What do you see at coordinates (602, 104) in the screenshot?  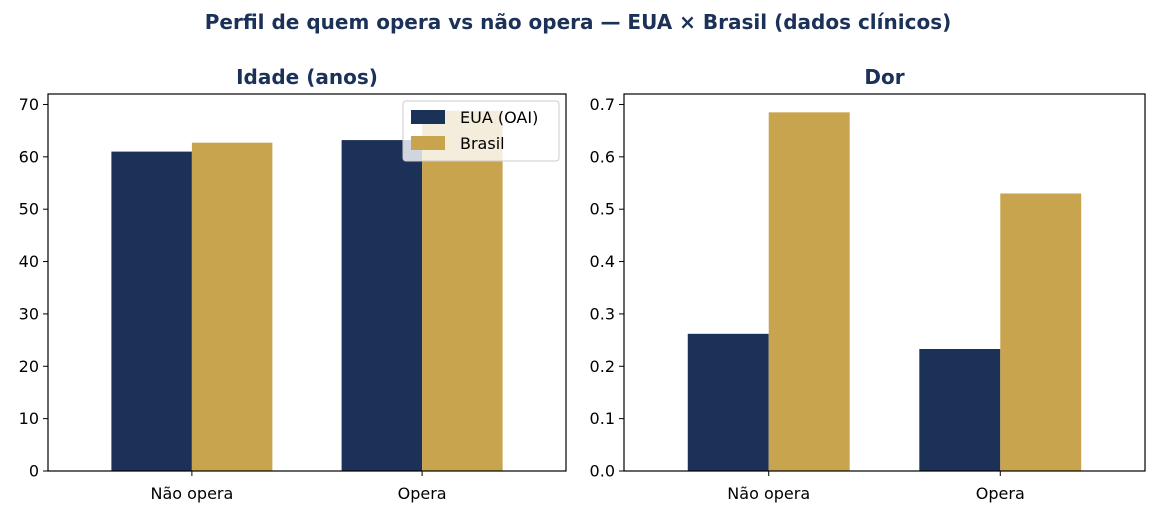 I see `y-tick-label: 0.7` at bounding box center [602, 104].